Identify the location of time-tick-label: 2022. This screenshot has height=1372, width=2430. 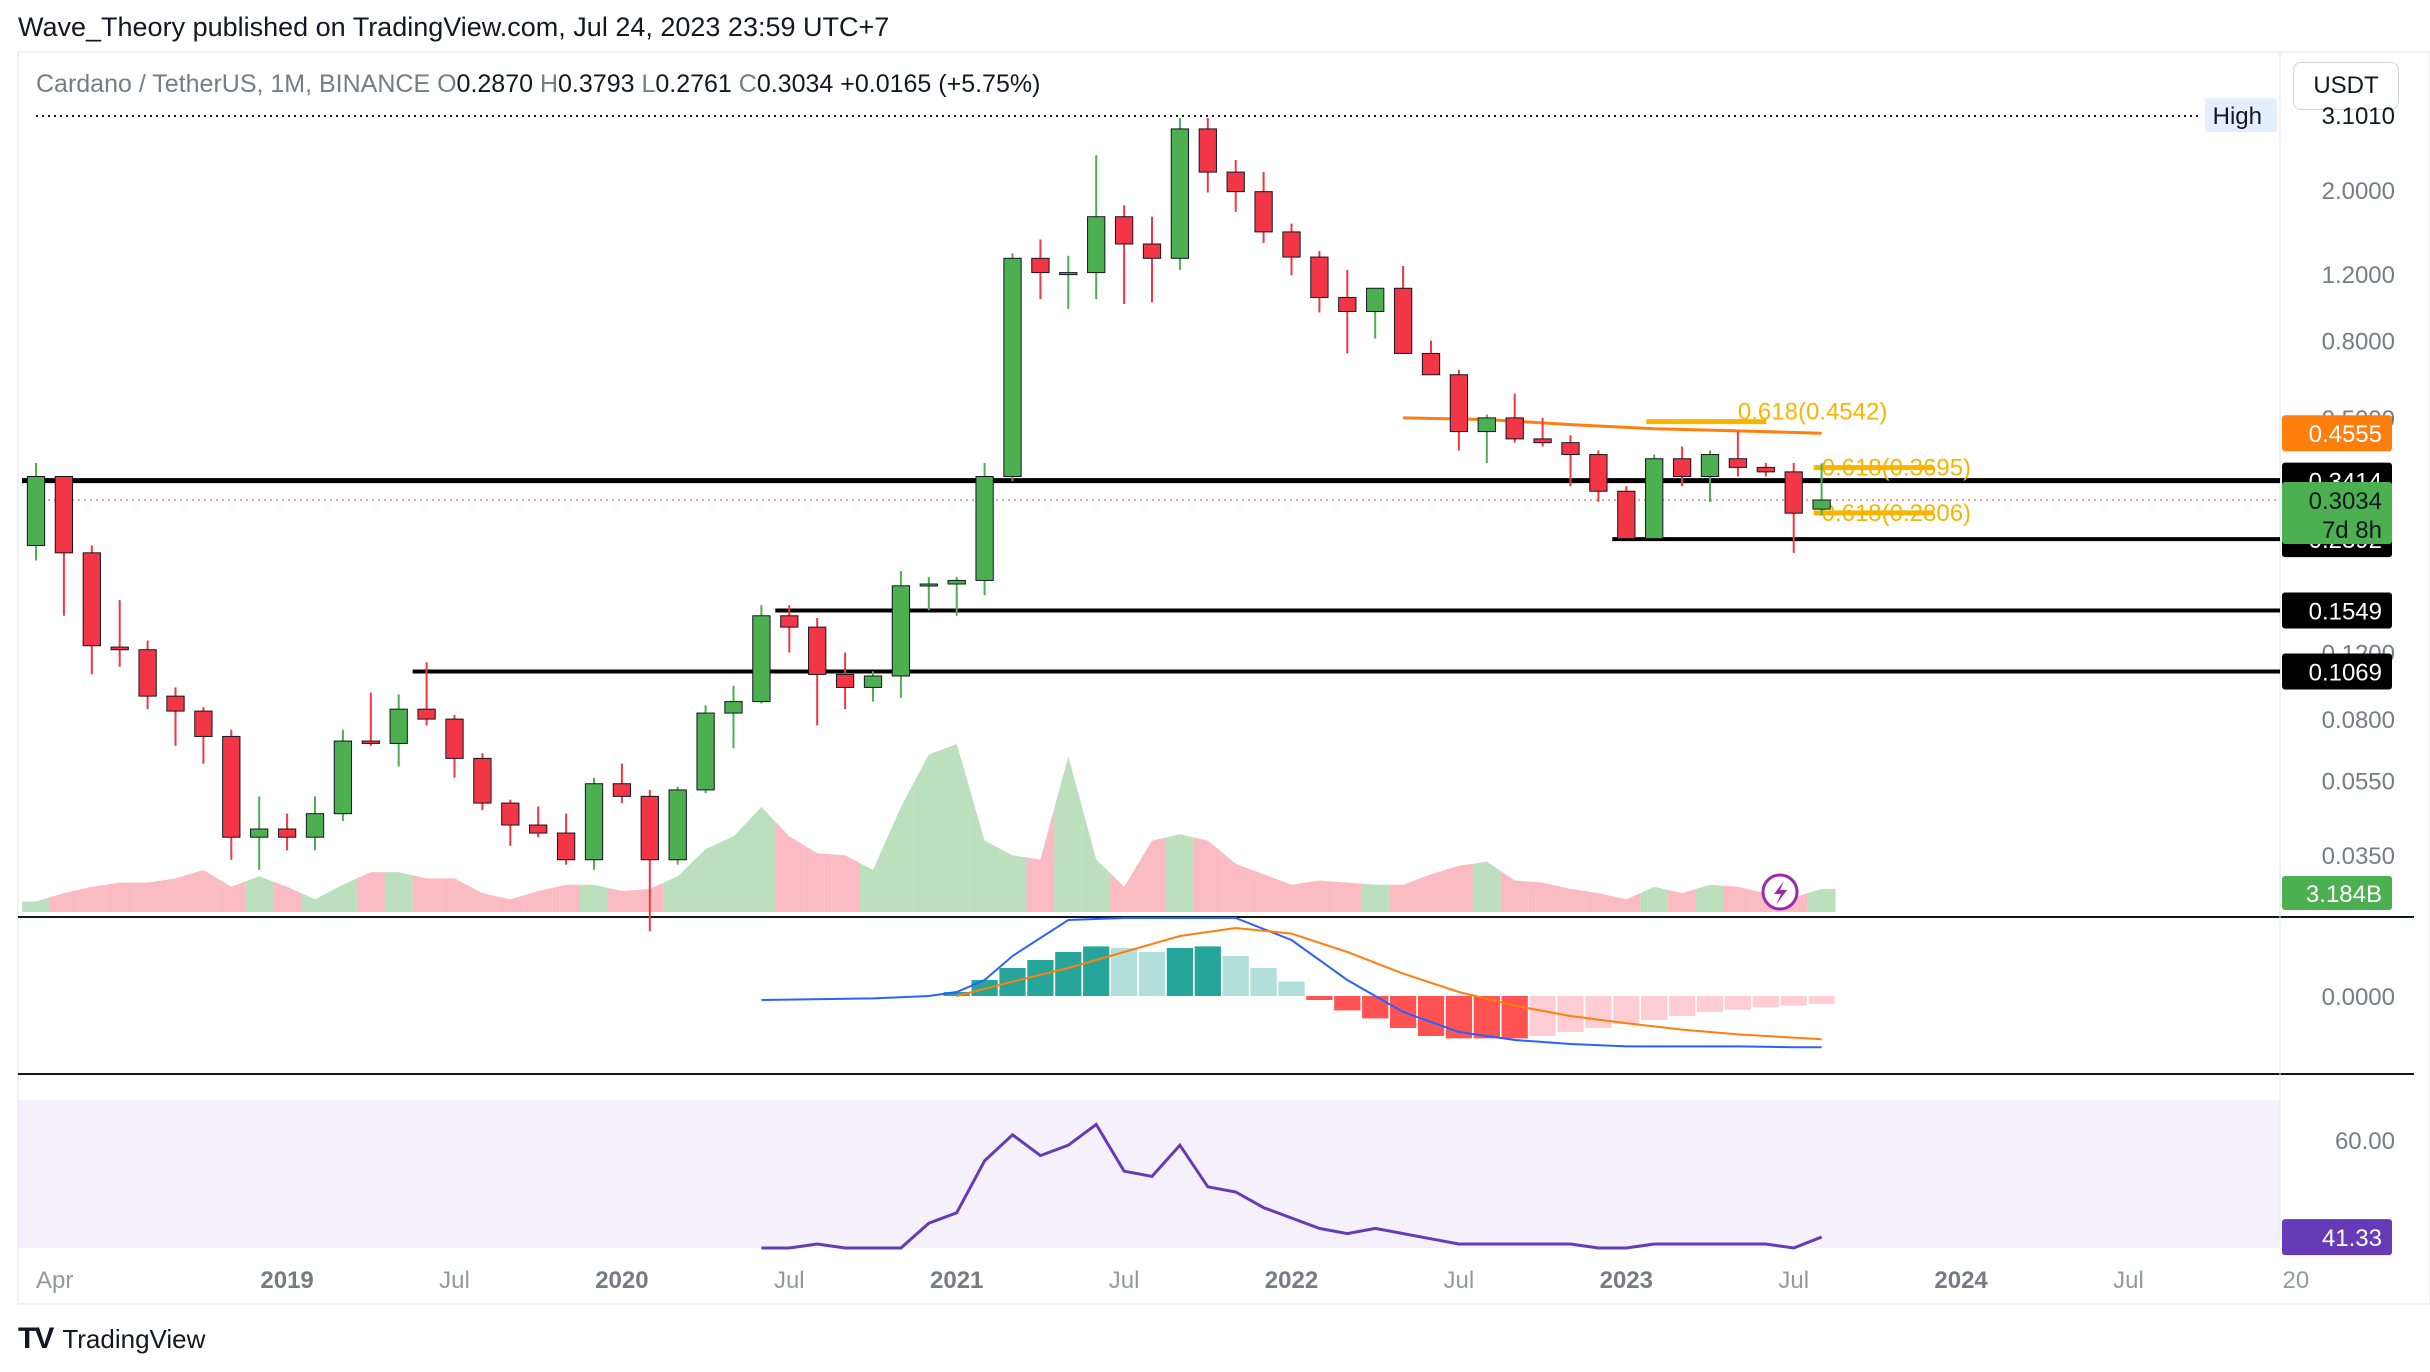
(1291, 1280).